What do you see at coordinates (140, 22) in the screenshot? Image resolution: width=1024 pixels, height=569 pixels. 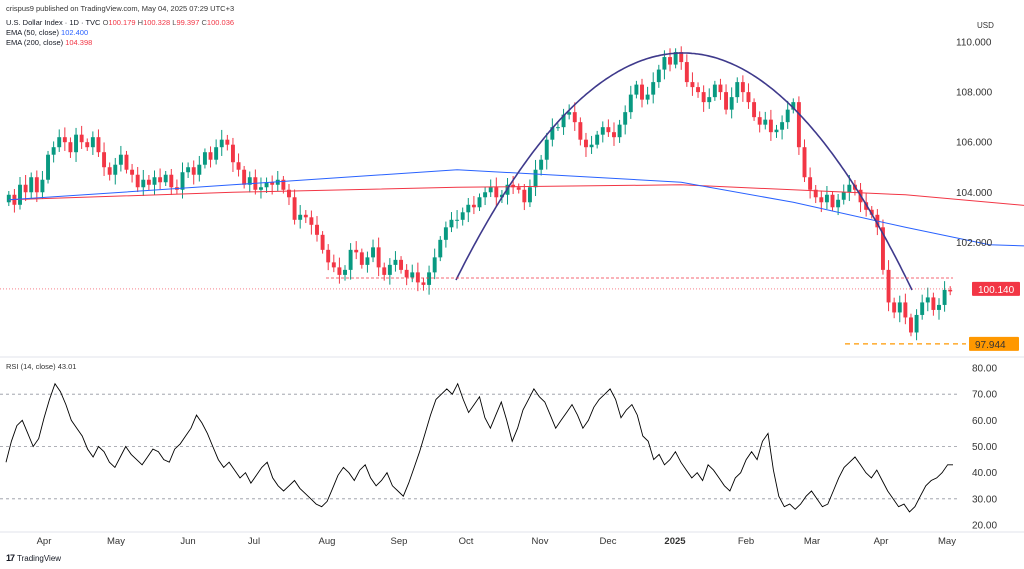 I see `high-label: H` at bounding box center [140, 22].